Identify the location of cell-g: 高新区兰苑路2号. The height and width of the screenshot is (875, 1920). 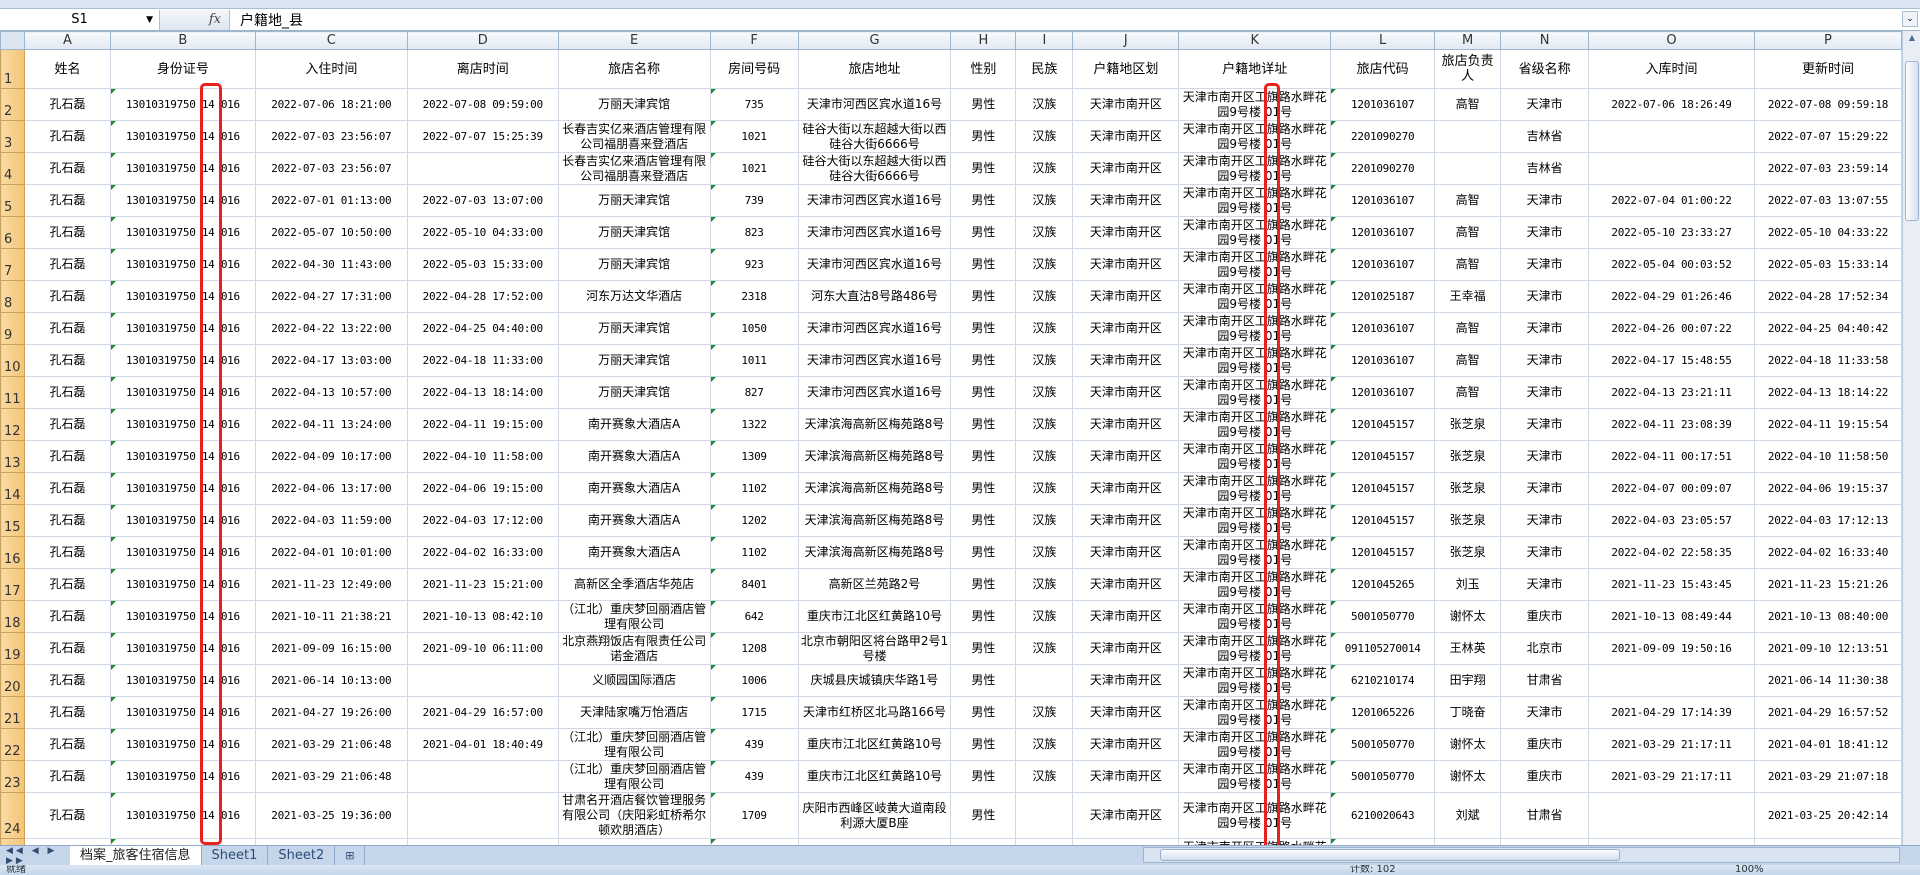
(874, 584).